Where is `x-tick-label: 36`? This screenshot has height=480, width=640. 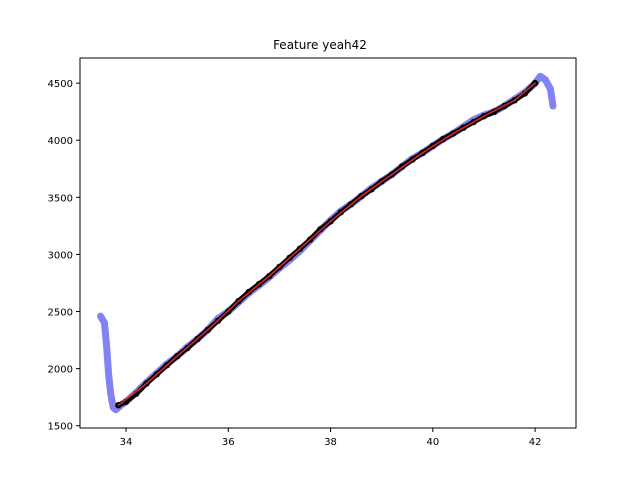
x-tick-label: 36 is located at coordinates (228, 442).